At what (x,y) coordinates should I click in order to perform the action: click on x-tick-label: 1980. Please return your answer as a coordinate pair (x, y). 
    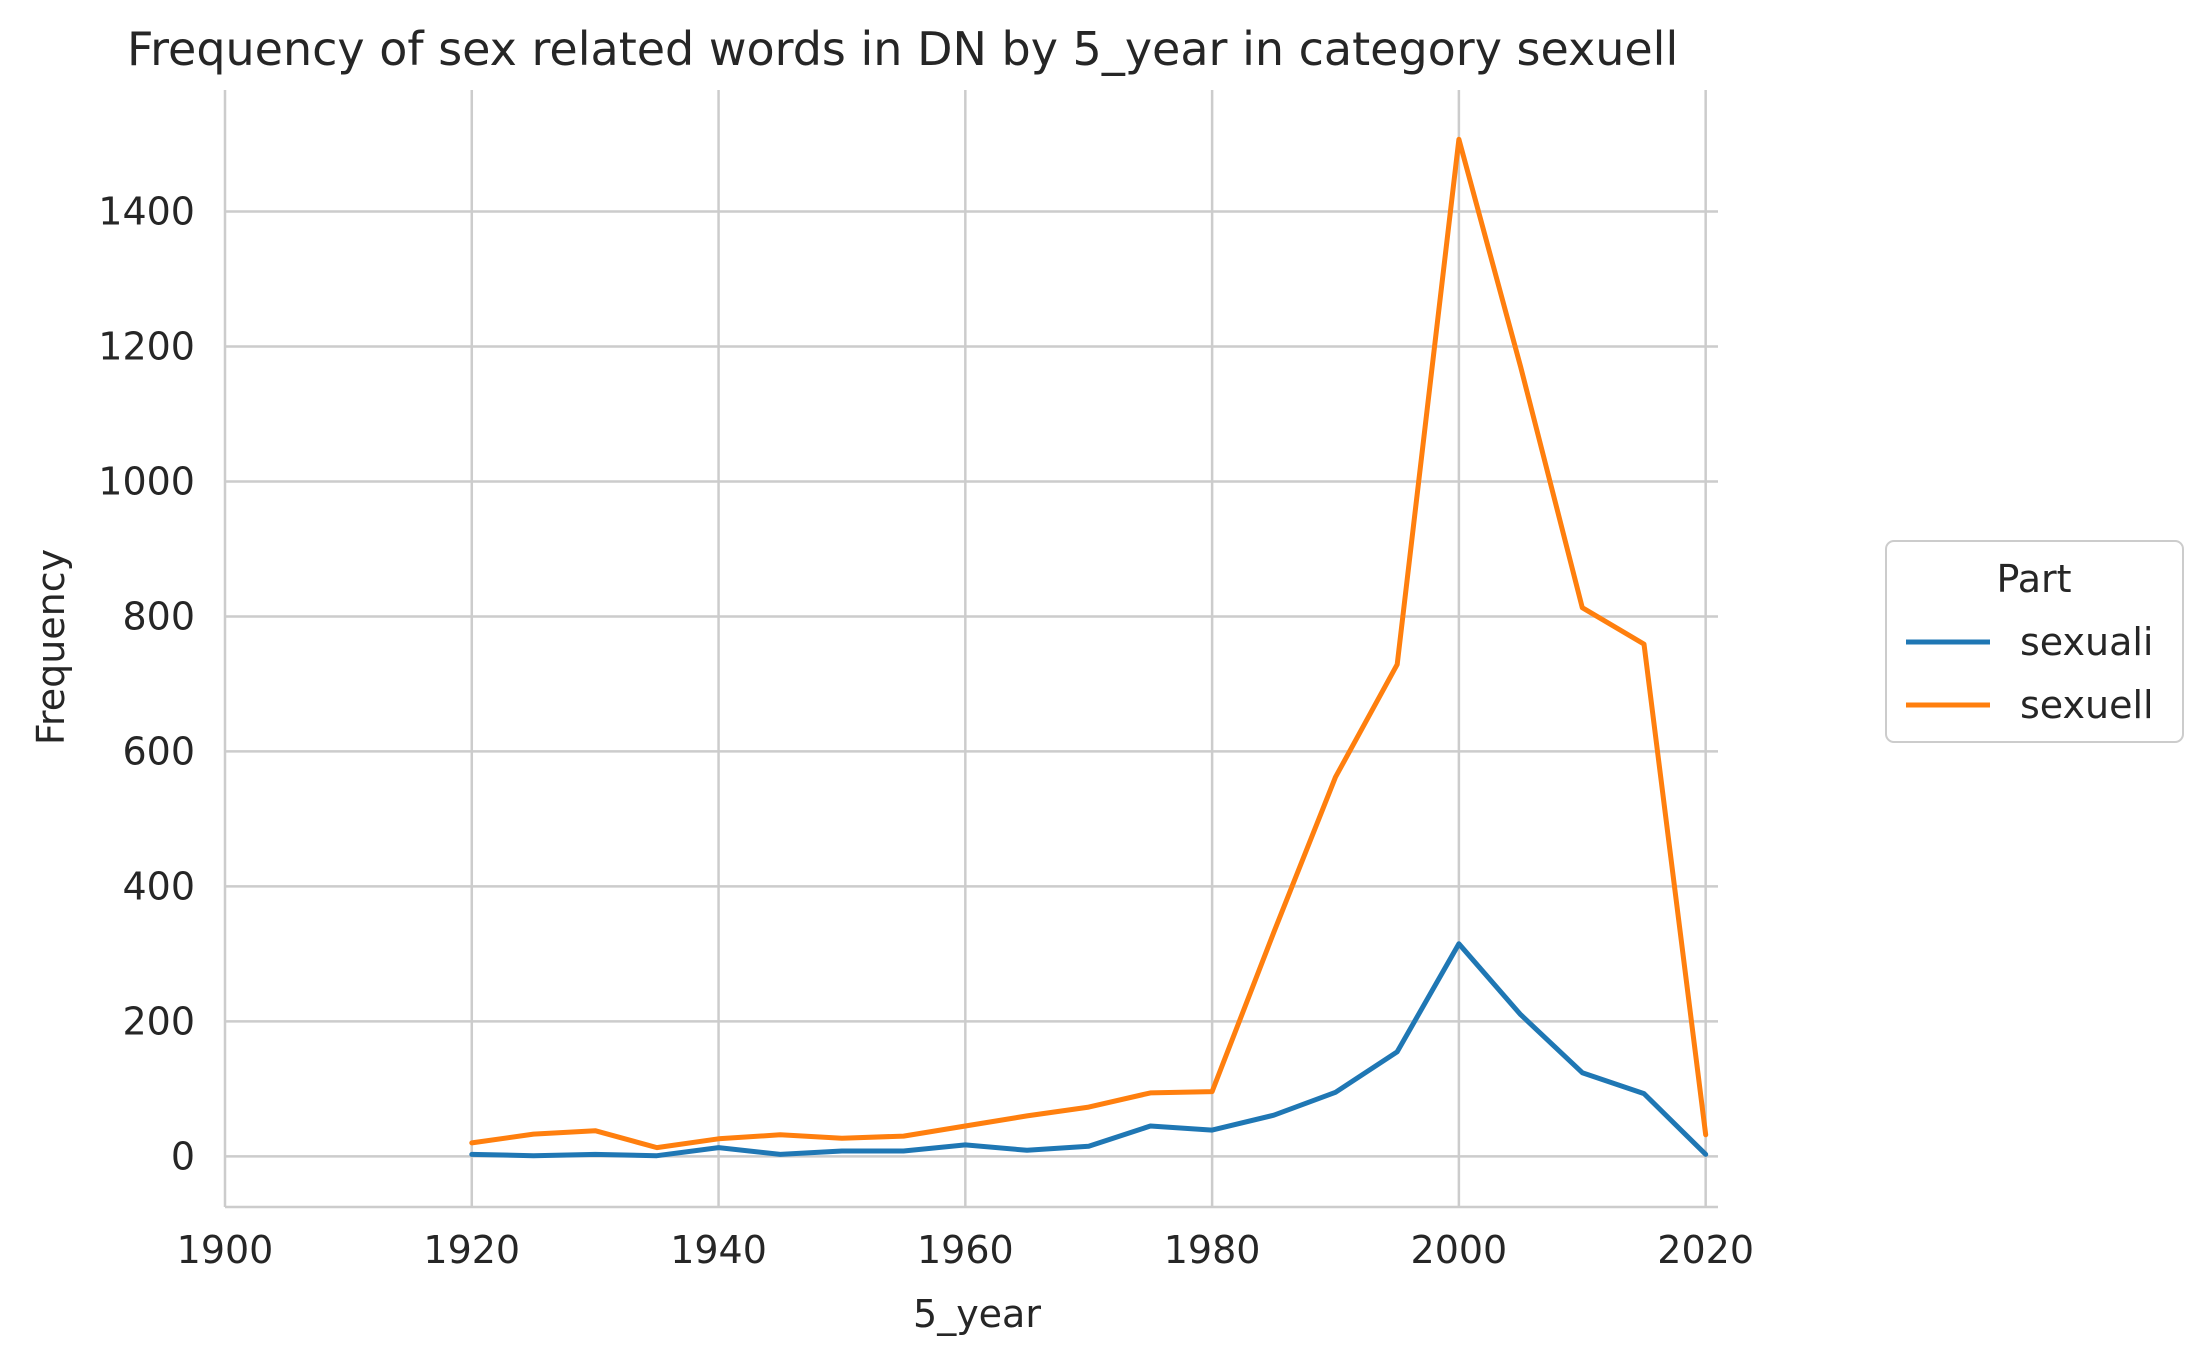
    Looking at the image, I should click on (1212, 1250).